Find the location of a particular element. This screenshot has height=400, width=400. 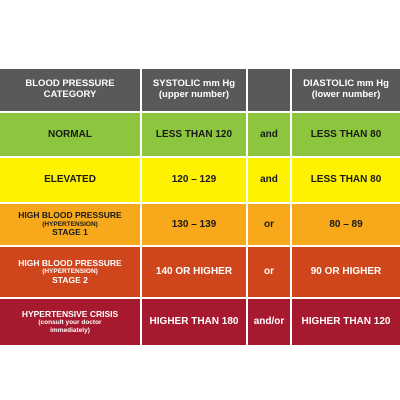

category-note: (consult your doctor is located at coordinates (70, 323).